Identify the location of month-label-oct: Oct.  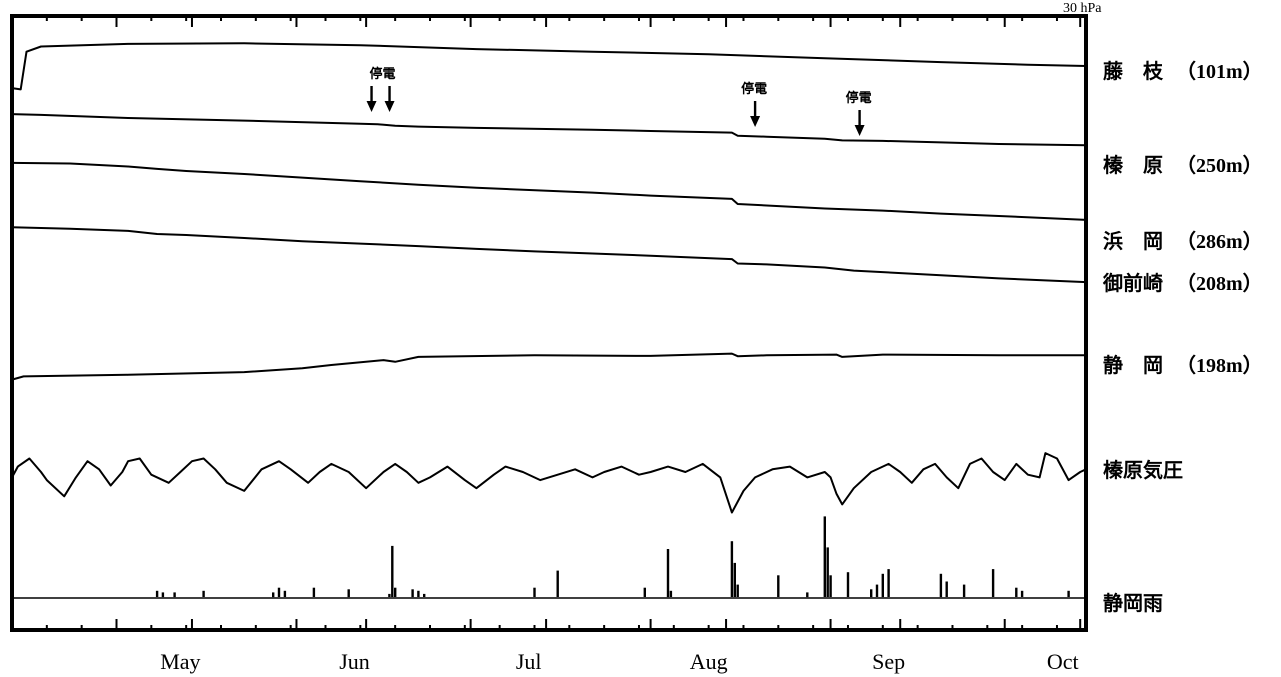
(1063, 661).